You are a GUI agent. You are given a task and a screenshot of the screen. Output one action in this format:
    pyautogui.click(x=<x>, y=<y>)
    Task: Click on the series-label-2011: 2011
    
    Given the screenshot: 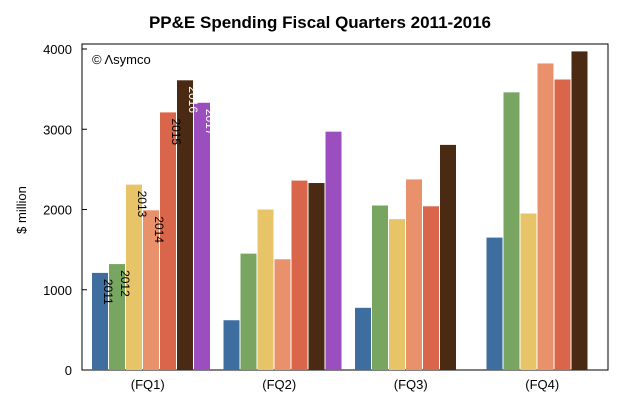 What is the action you would take?
    pyautogui.click(x=108, y=292)
    